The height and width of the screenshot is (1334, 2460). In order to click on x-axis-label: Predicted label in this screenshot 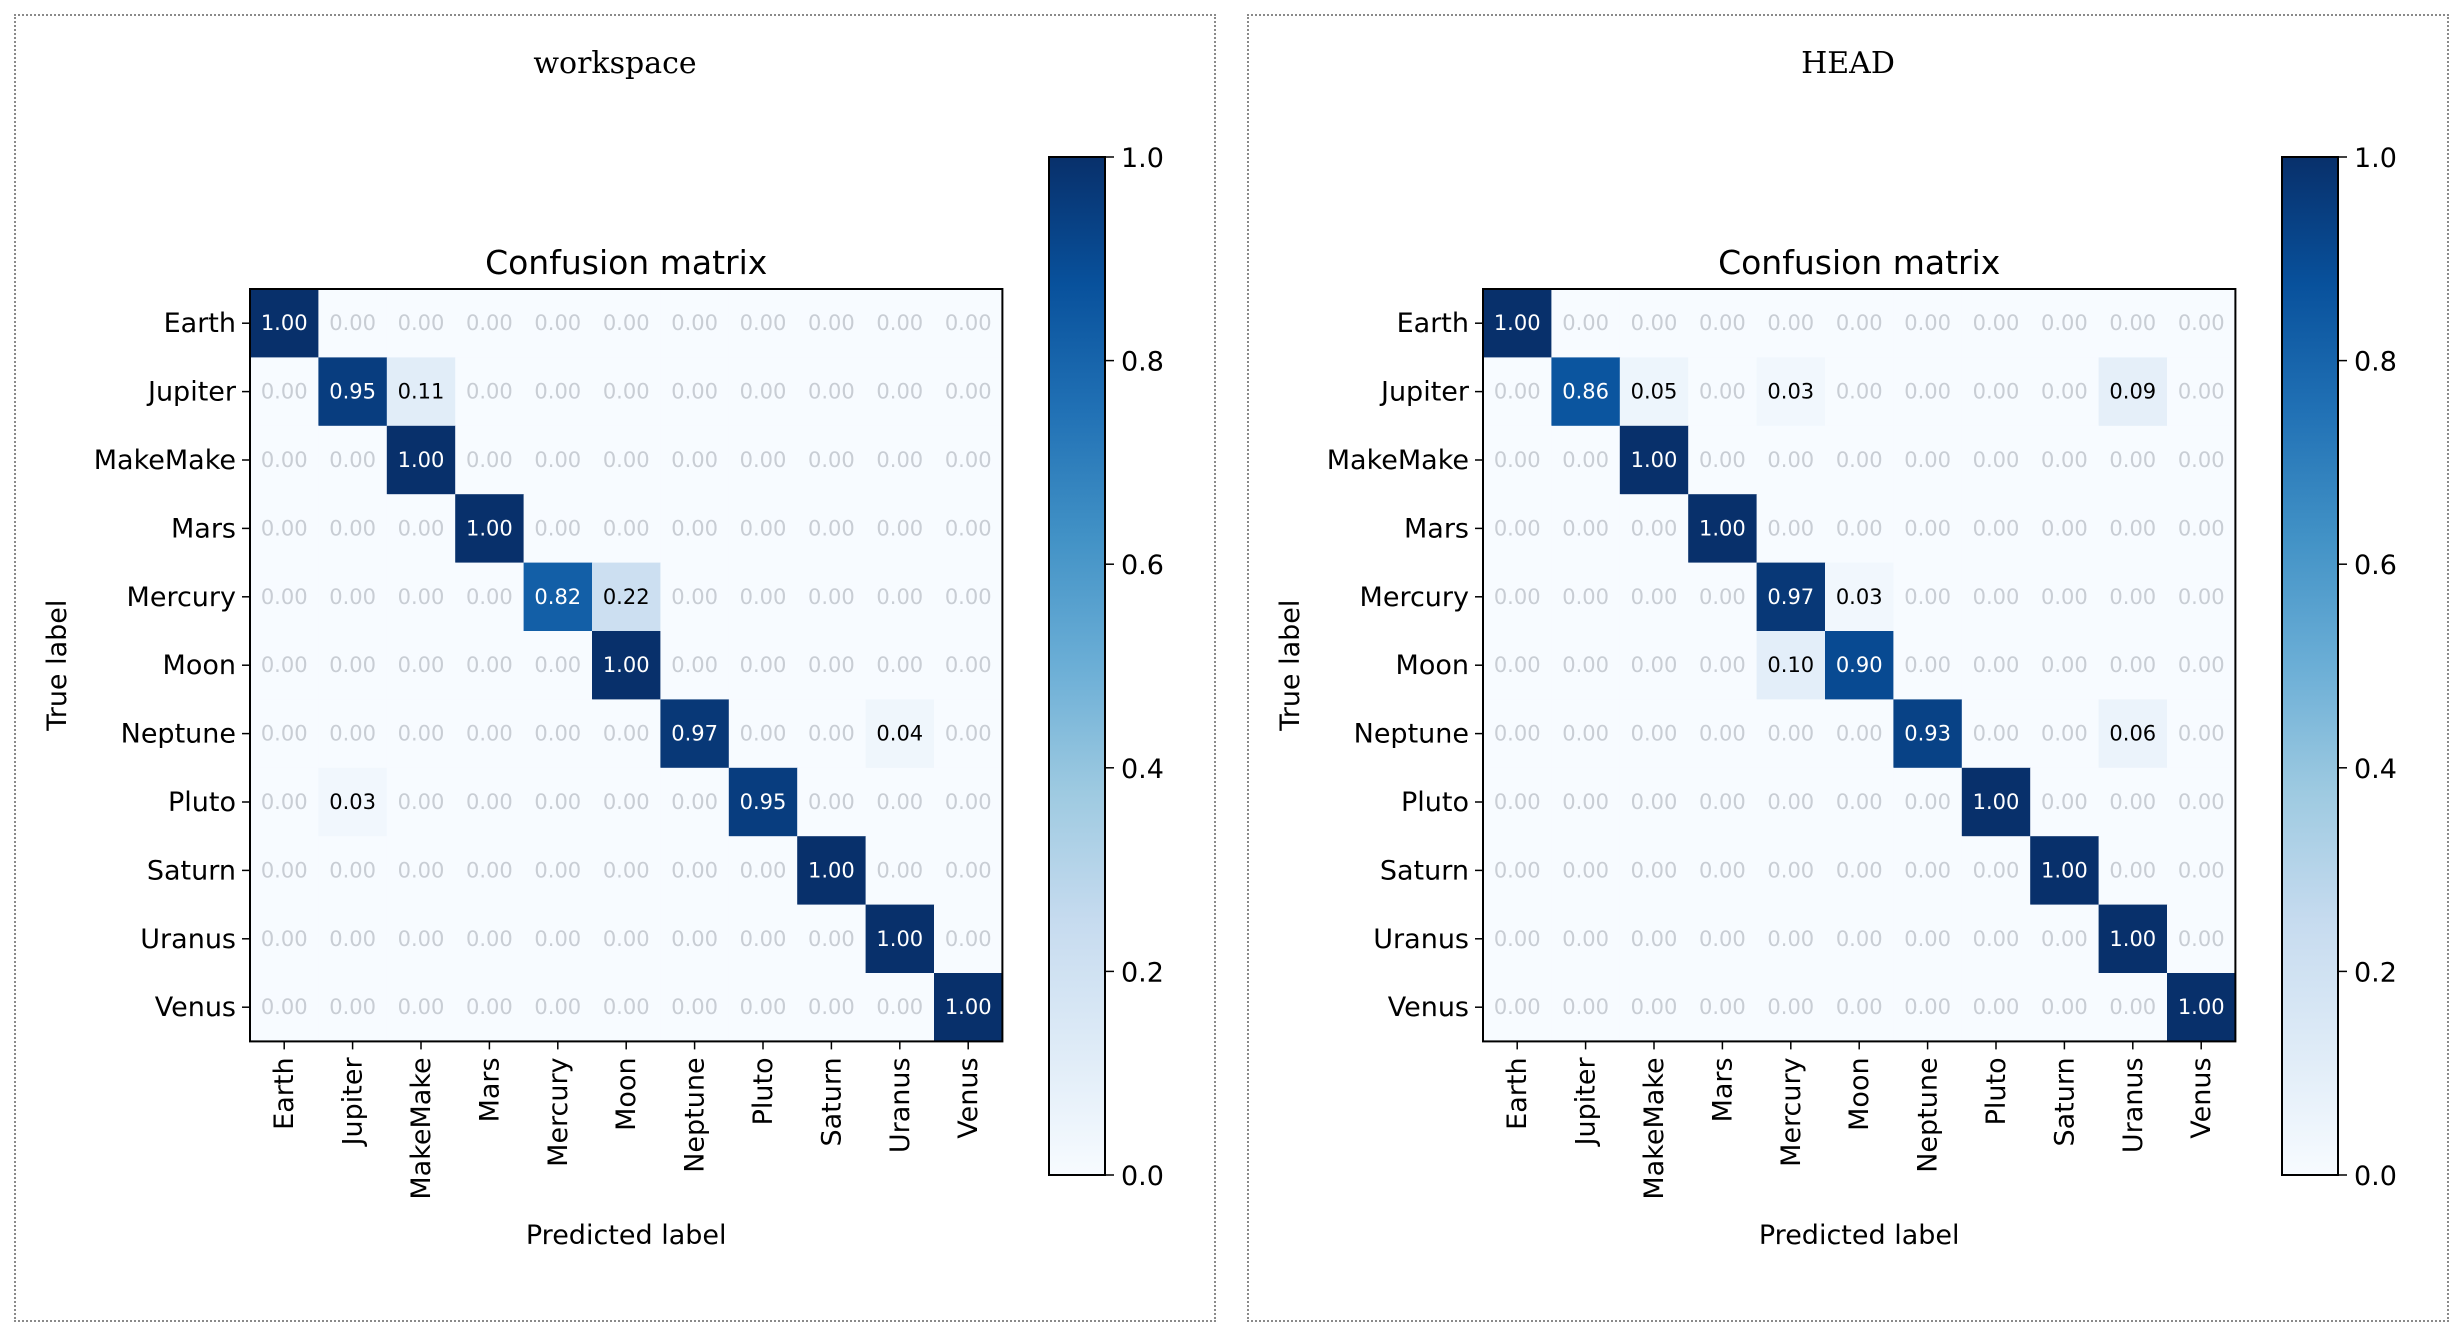, I will do `click(1859, 1235)`.